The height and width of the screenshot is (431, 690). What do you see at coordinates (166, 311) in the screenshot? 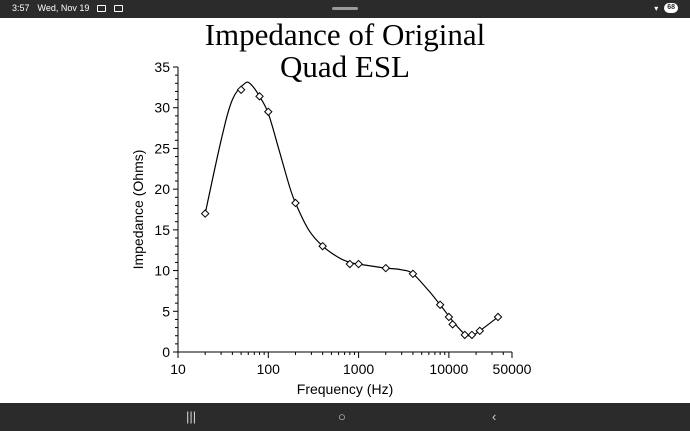
I see `y-tick-label: 5` at bounding box center [166, 311].